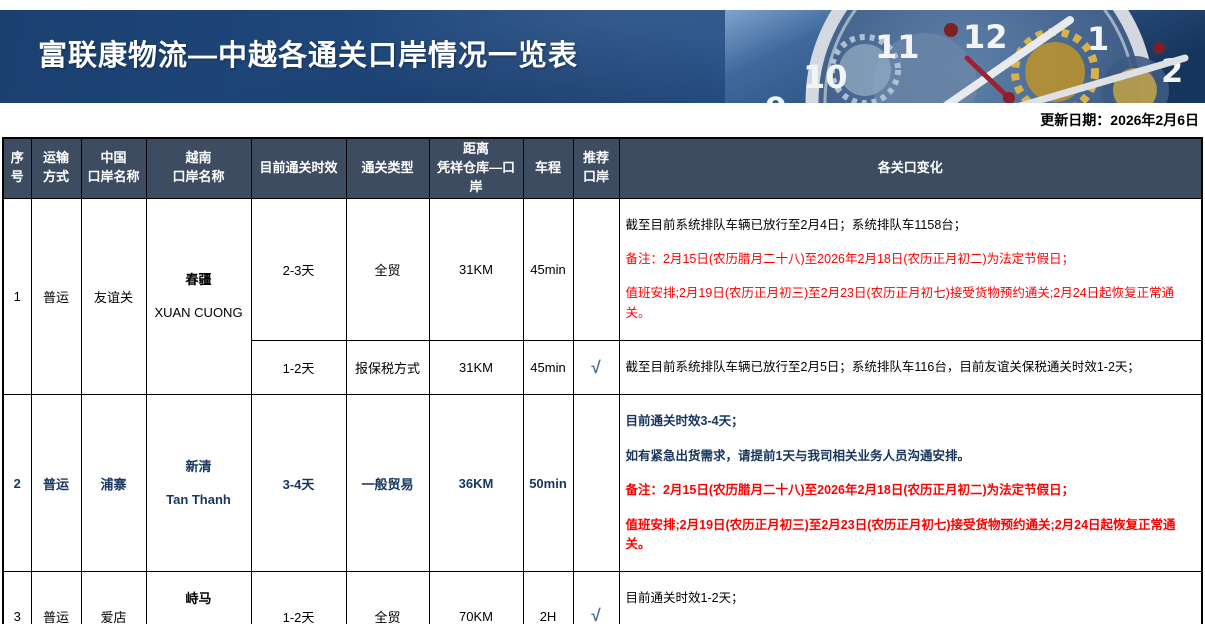  Describe the element at coordinates (298, 269) in the screenshot. I see `cell-time: 2-3天` at that location.